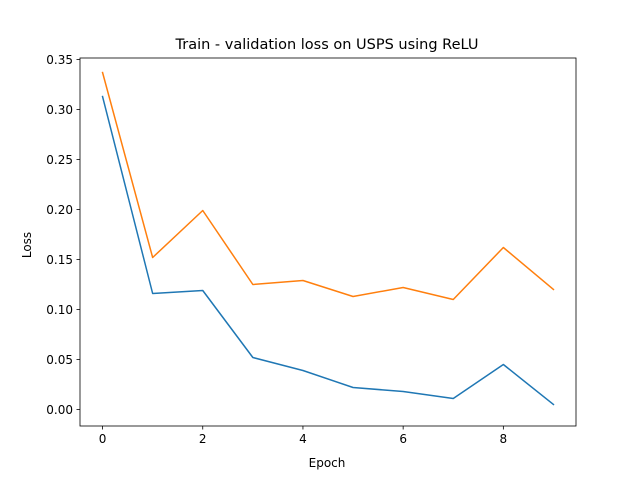 The width and height of the screenshot is (640, 480). What do you see at coordinates (327, 463) in the screenshot?
I see `x-axis-label: Epoch` at bounding box center [327, 463].